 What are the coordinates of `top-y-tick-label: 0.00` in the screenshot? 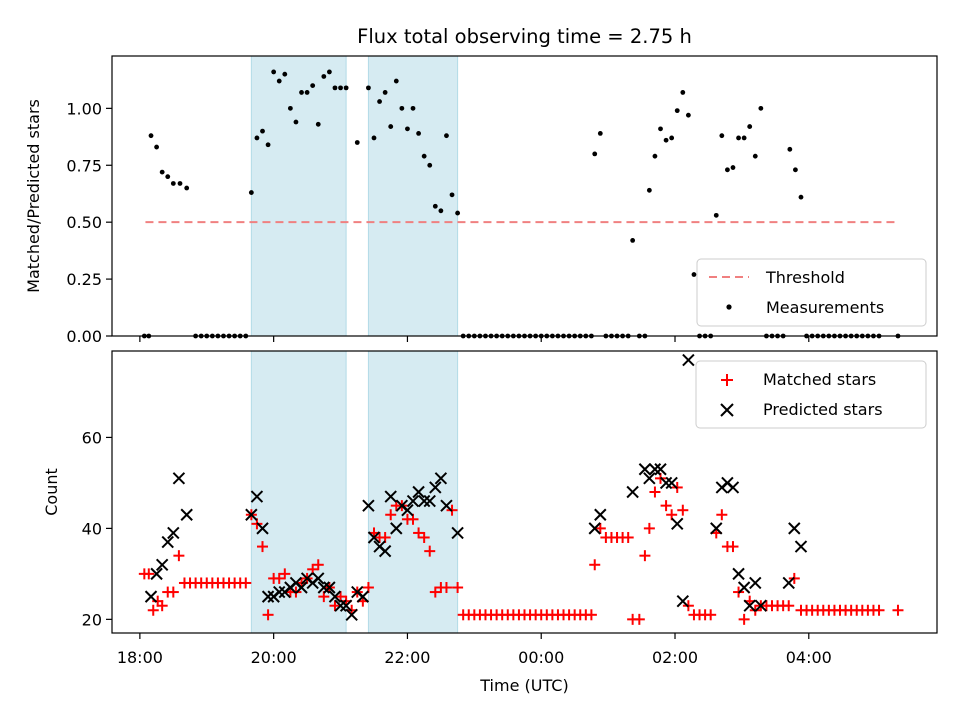 It's located at (84, 336).